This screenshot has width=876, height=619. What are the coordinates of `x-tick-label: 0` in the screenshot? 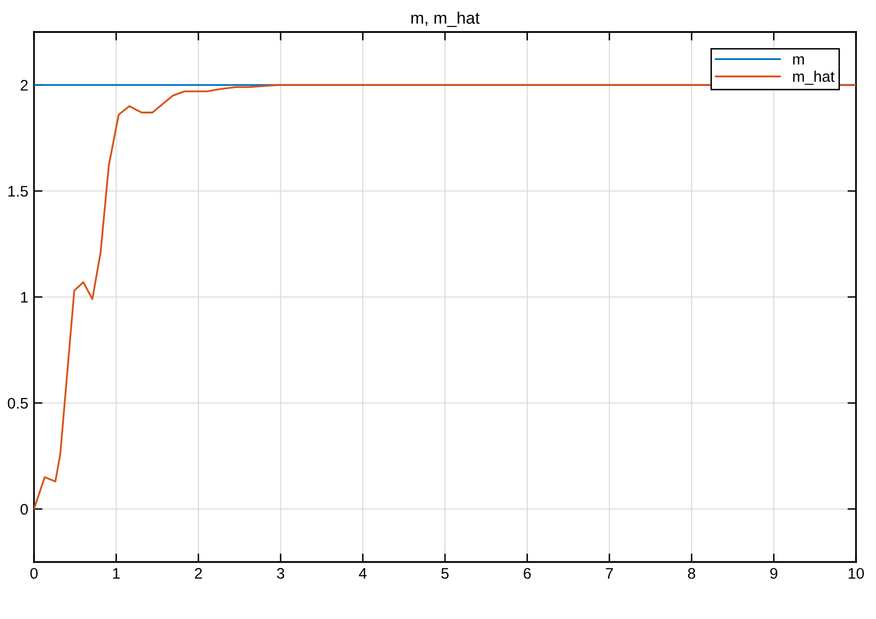 It's located at (34, 573).